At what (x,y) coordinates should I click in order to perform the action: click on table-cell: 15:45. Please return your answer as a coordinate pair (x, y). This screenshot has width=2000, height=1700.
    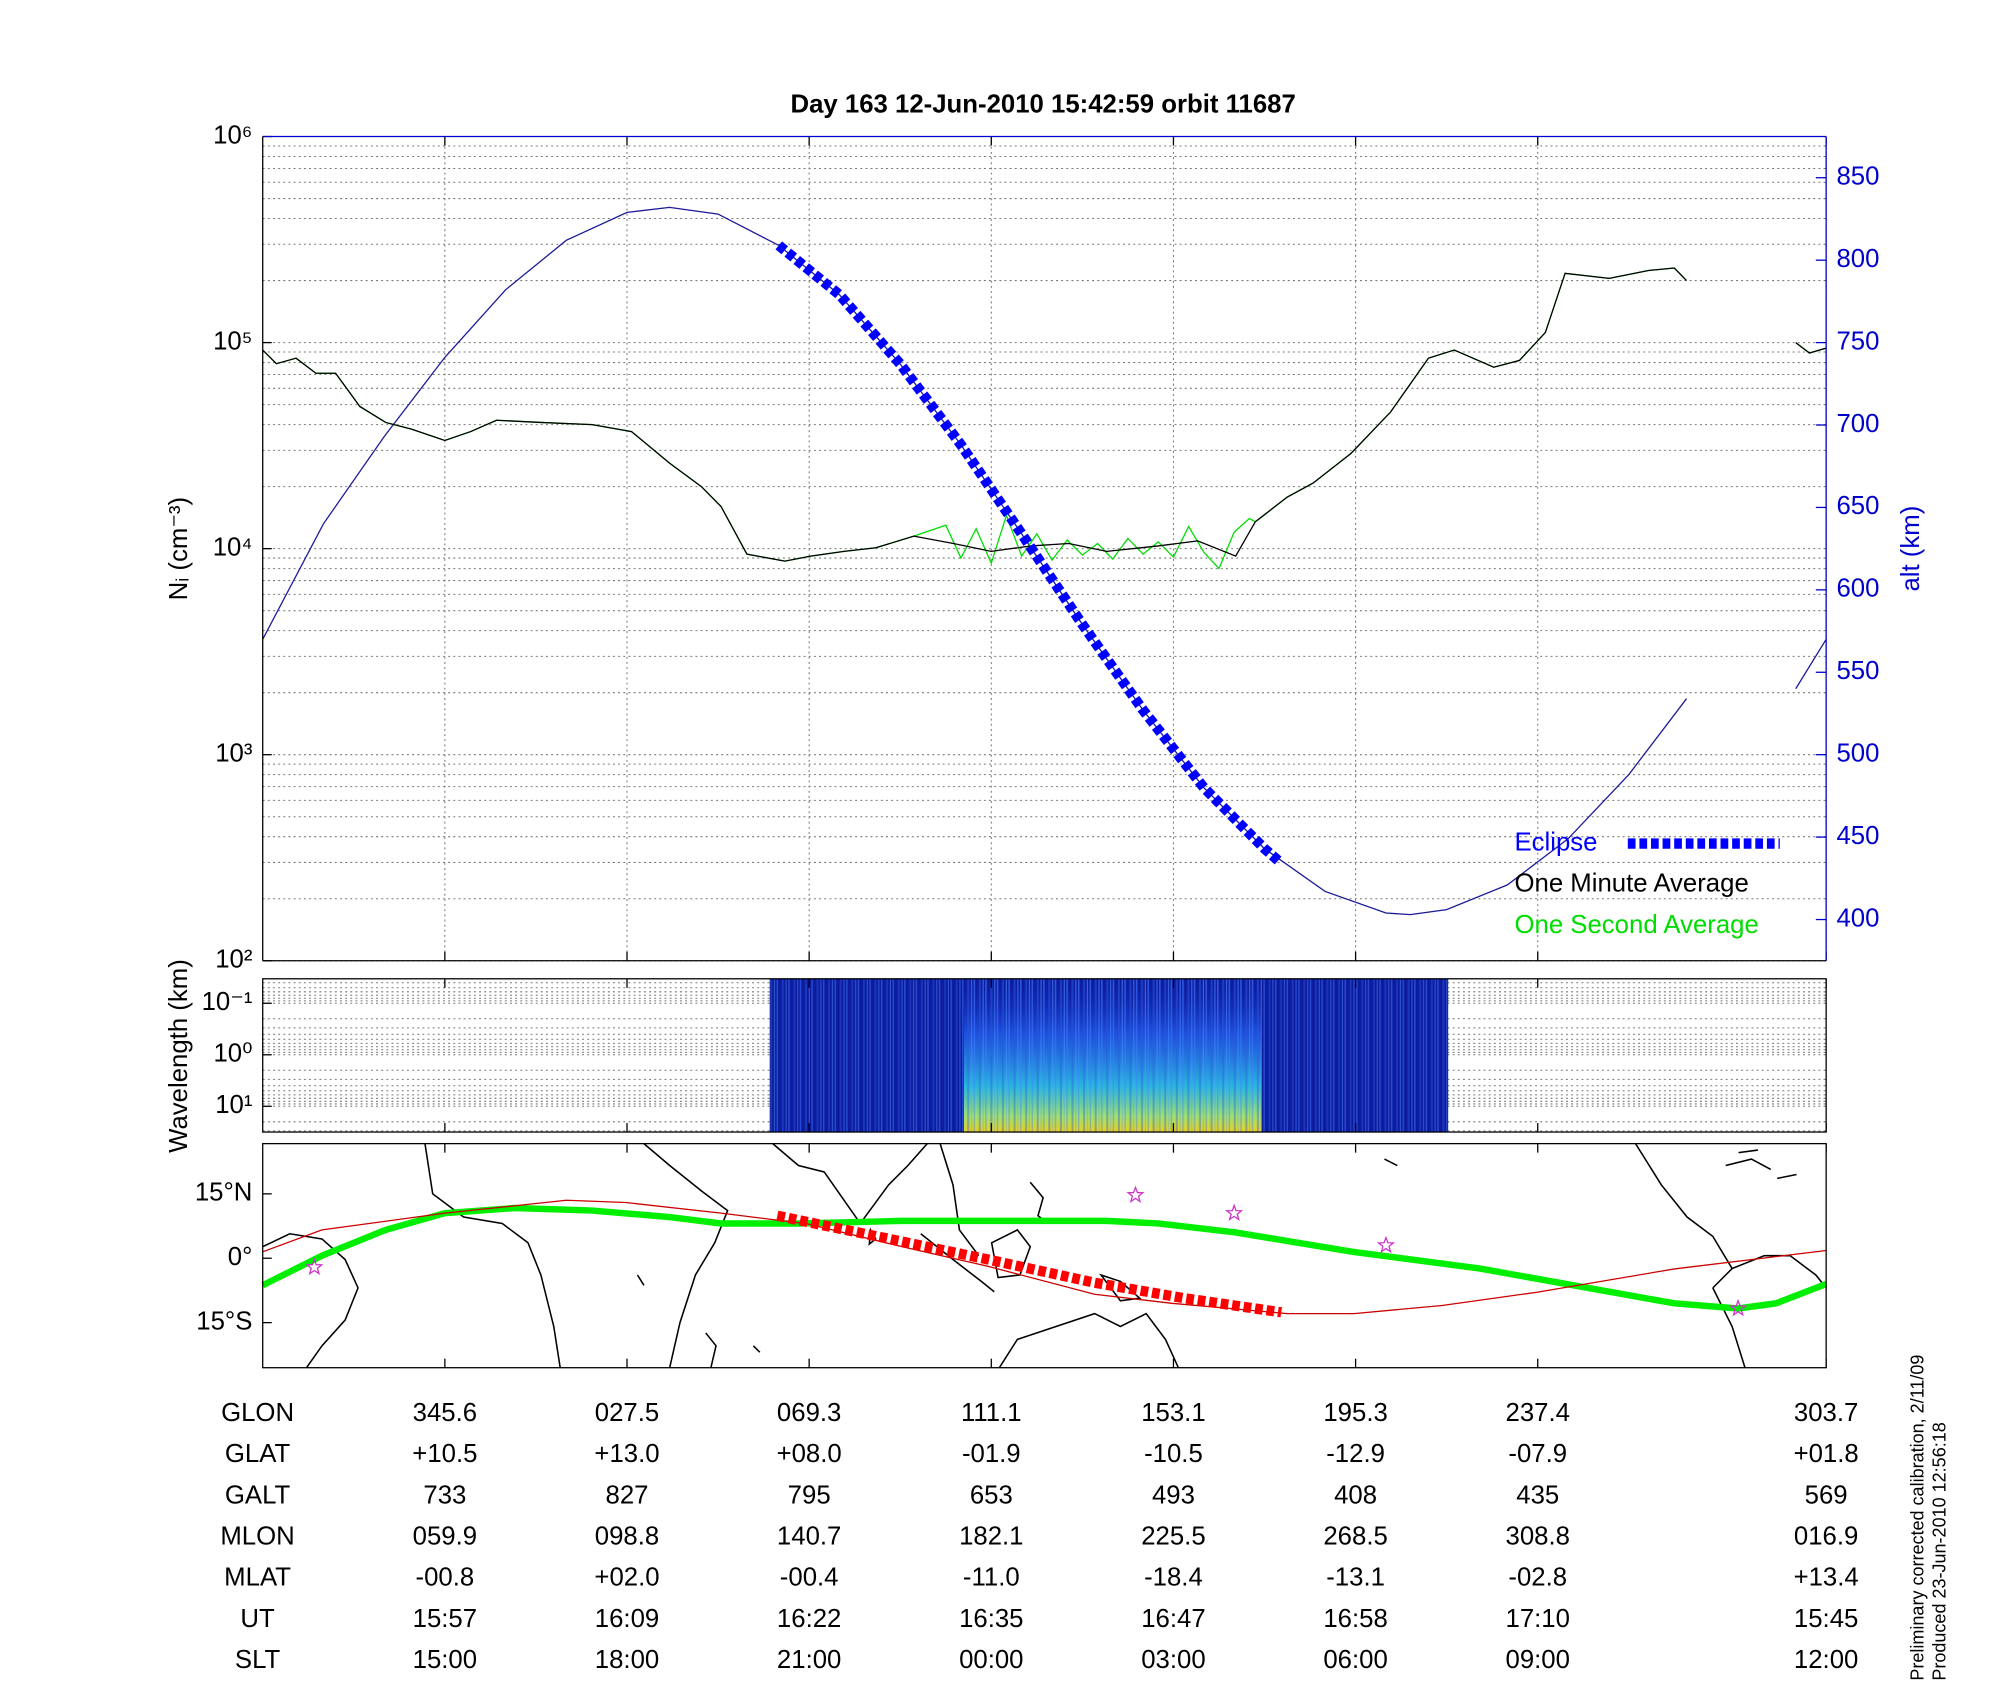
    Looking at the image, I should click on (1826, 1619).